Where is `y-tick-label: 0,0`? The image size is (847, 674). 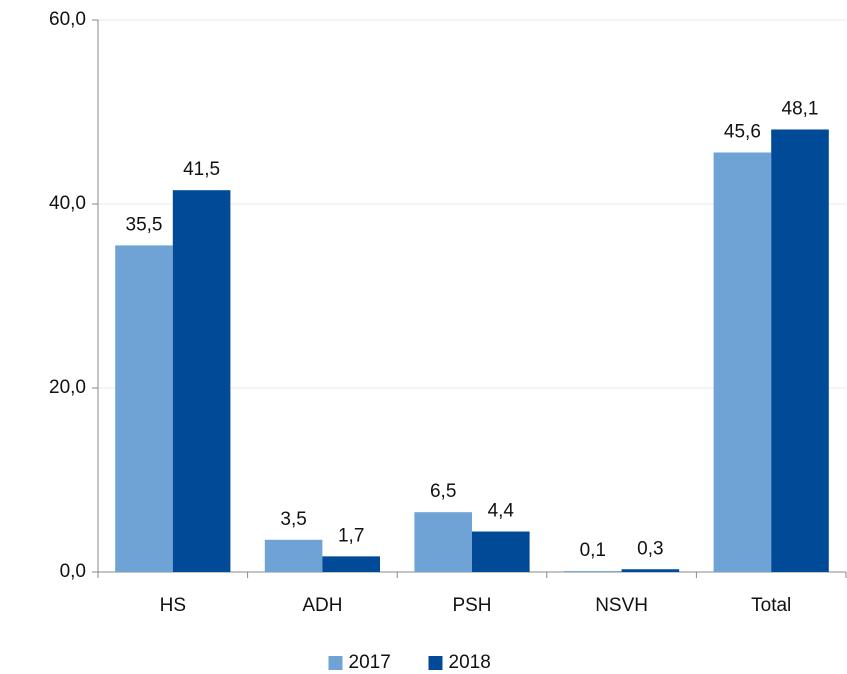
y-tick-label: 0,0 is located at coordinates (73, 571).